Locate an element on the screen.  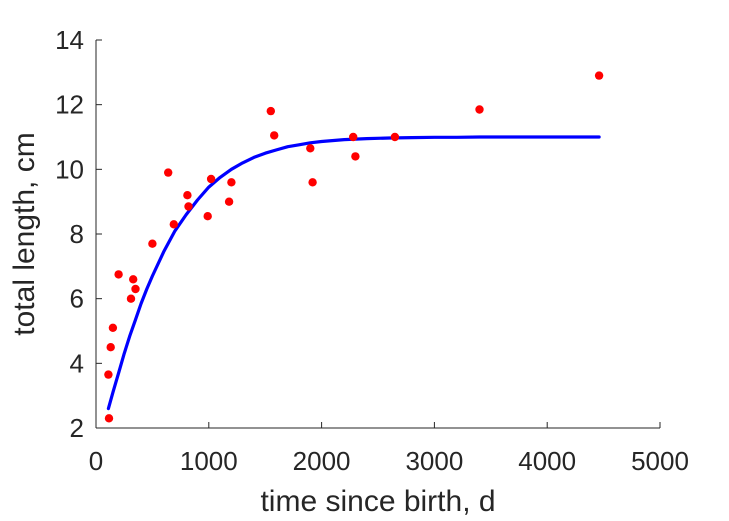
y-ticks: 2 4 6 8 10 12 14 is located at coordinates (78, 234).